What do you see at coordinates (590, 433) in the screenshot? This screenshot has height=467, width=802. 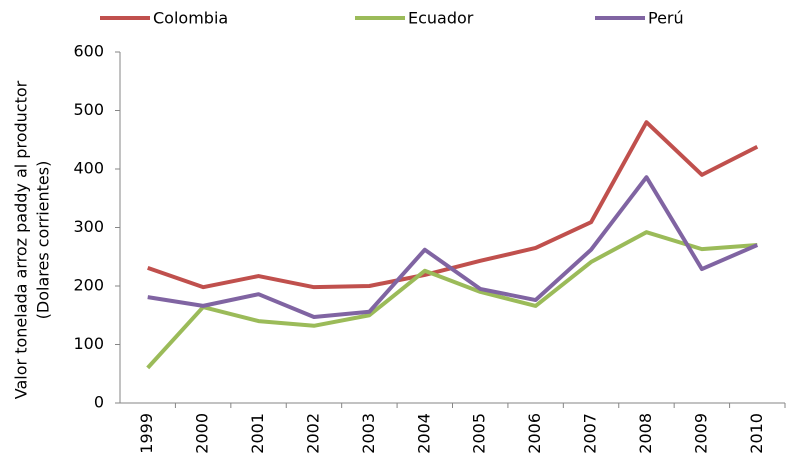 I see `x-tick-label: 2007` at bounding box center [590, 433].